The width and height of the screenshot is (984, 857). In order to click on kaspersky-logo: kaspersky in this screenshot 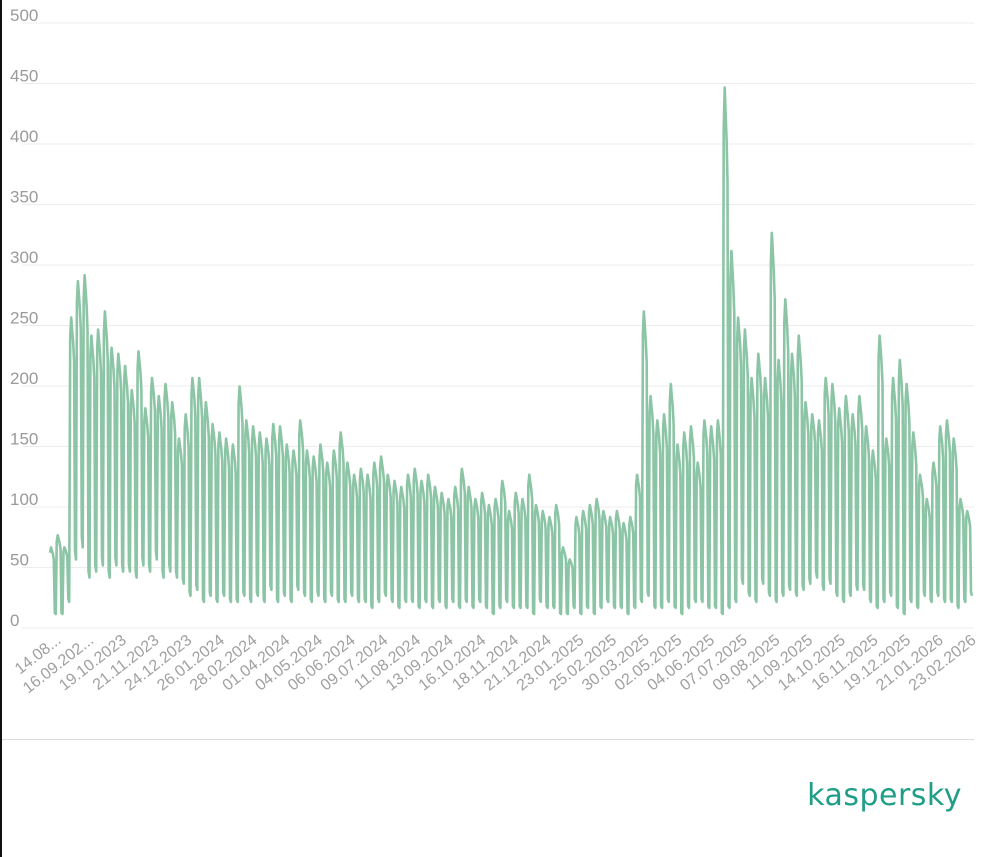, I will do `click(884, 795)`.